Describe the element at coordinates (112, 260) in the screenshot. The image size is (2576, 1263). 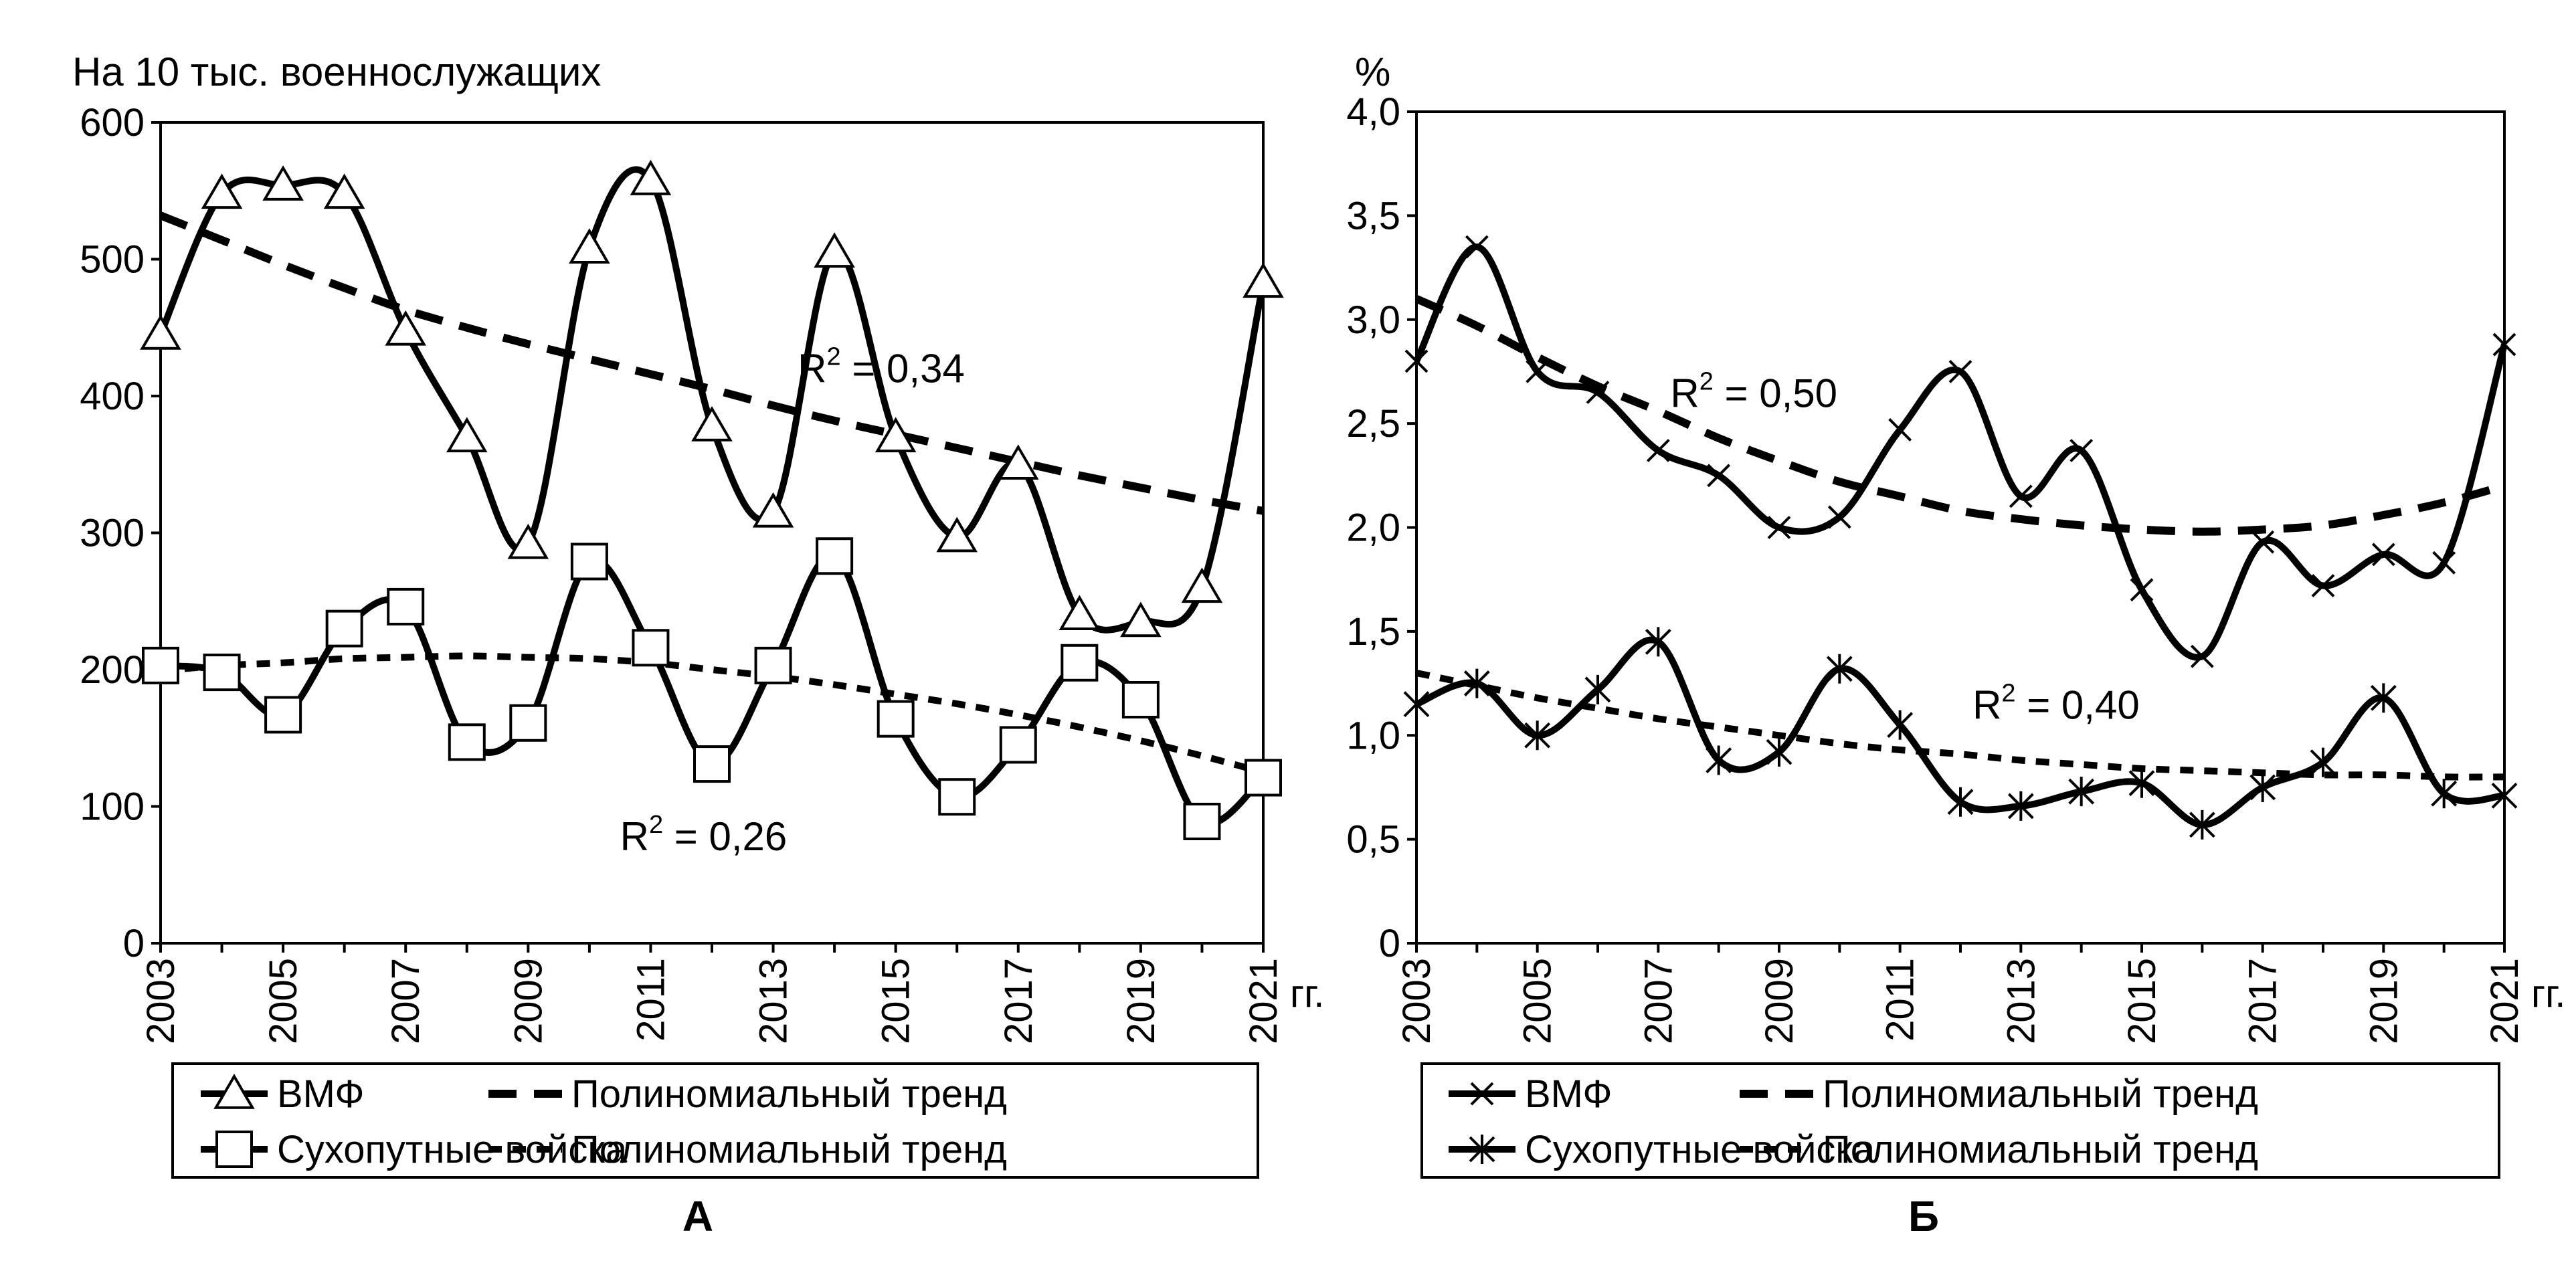
I see `y-tick-label: 500` at that location.